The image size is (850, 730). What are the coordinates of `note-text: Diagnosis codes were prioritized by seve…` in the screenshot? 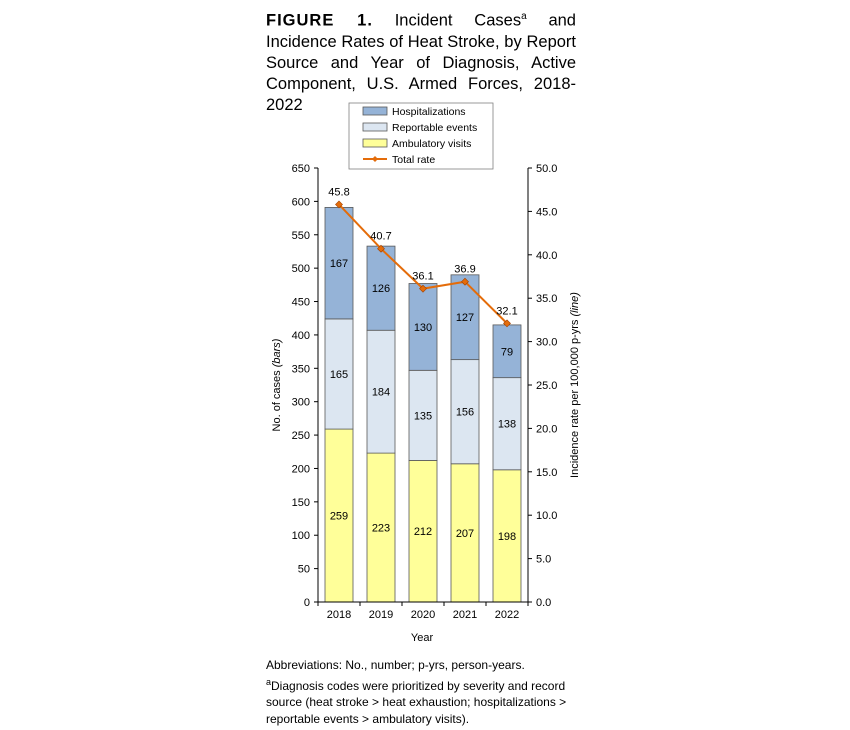 It's located at (416, 702).